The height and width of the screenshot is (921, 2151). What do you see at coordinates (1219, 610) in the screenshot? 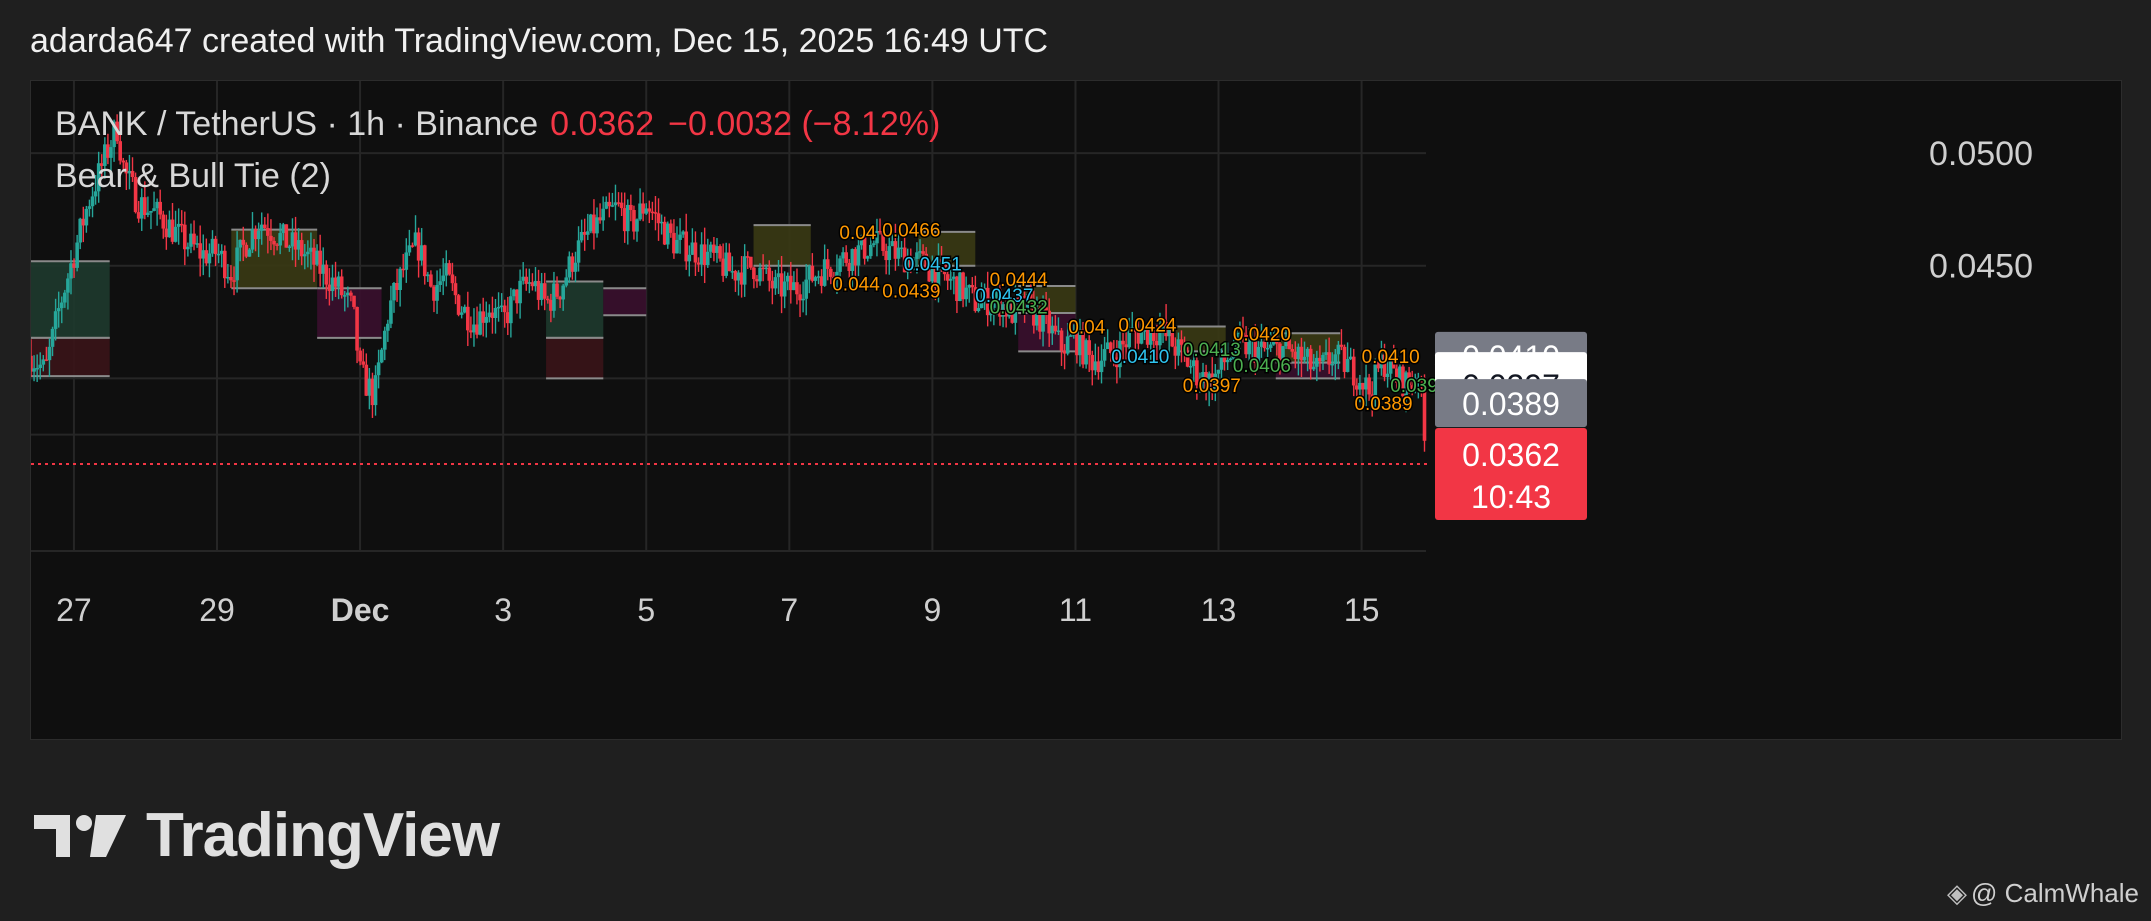
I see `x-tick-label: 13` at bounding box center [1219, 610].